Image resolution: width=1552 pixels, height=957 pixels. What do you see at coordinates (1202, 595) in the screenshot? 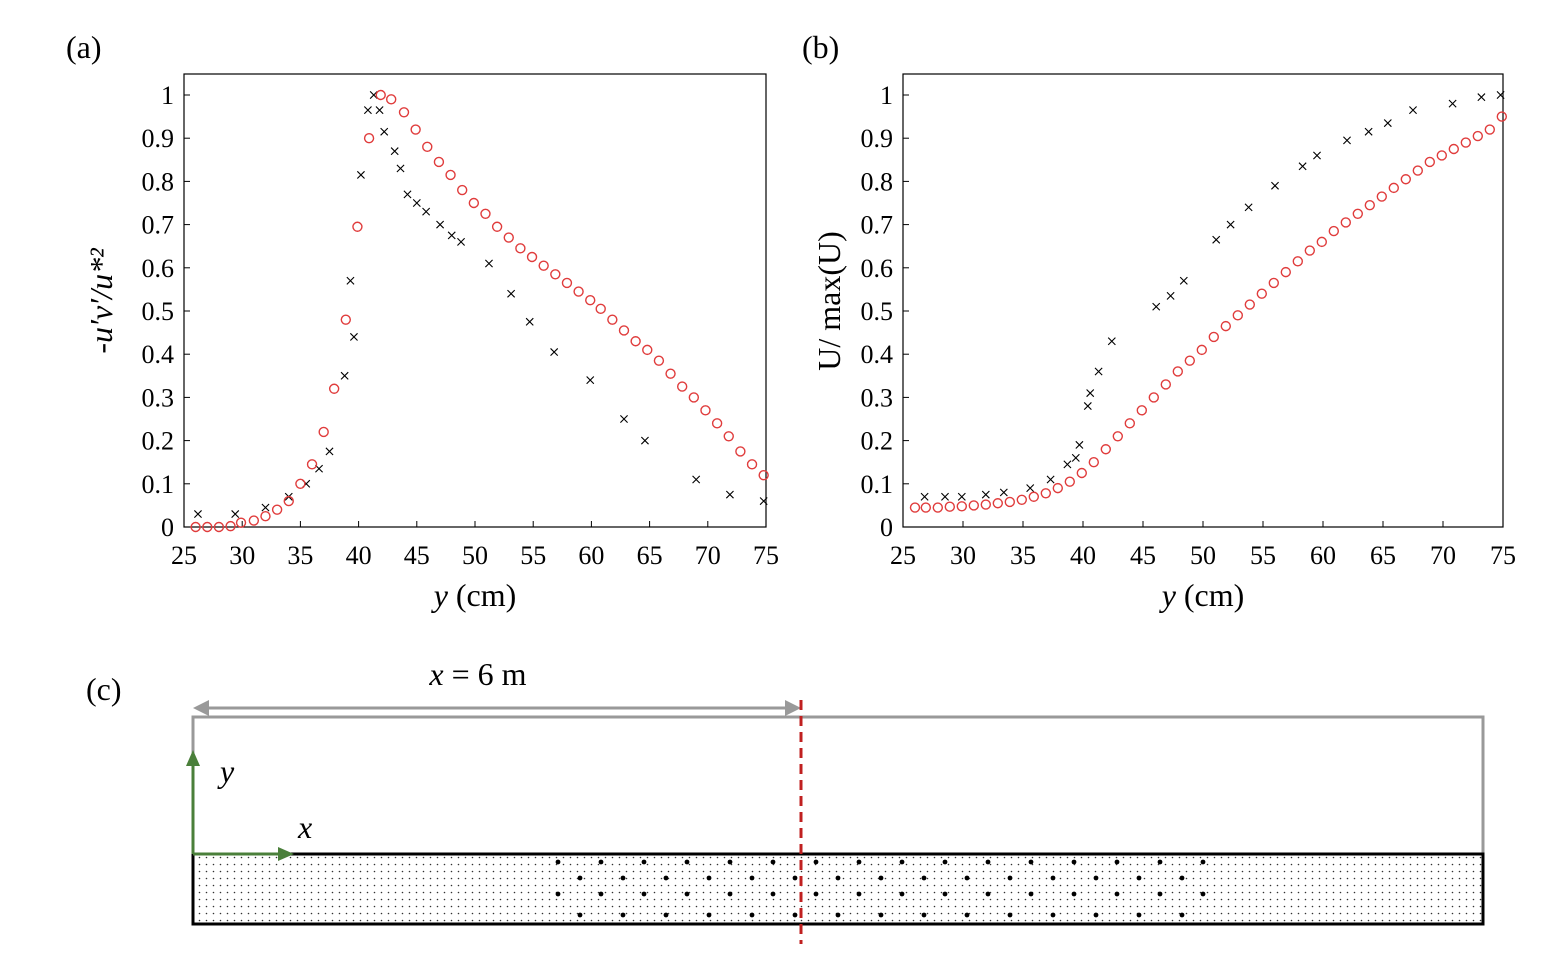
I see `chart-b-xlabel: y (cm)` at bounding box center [1202, 595].